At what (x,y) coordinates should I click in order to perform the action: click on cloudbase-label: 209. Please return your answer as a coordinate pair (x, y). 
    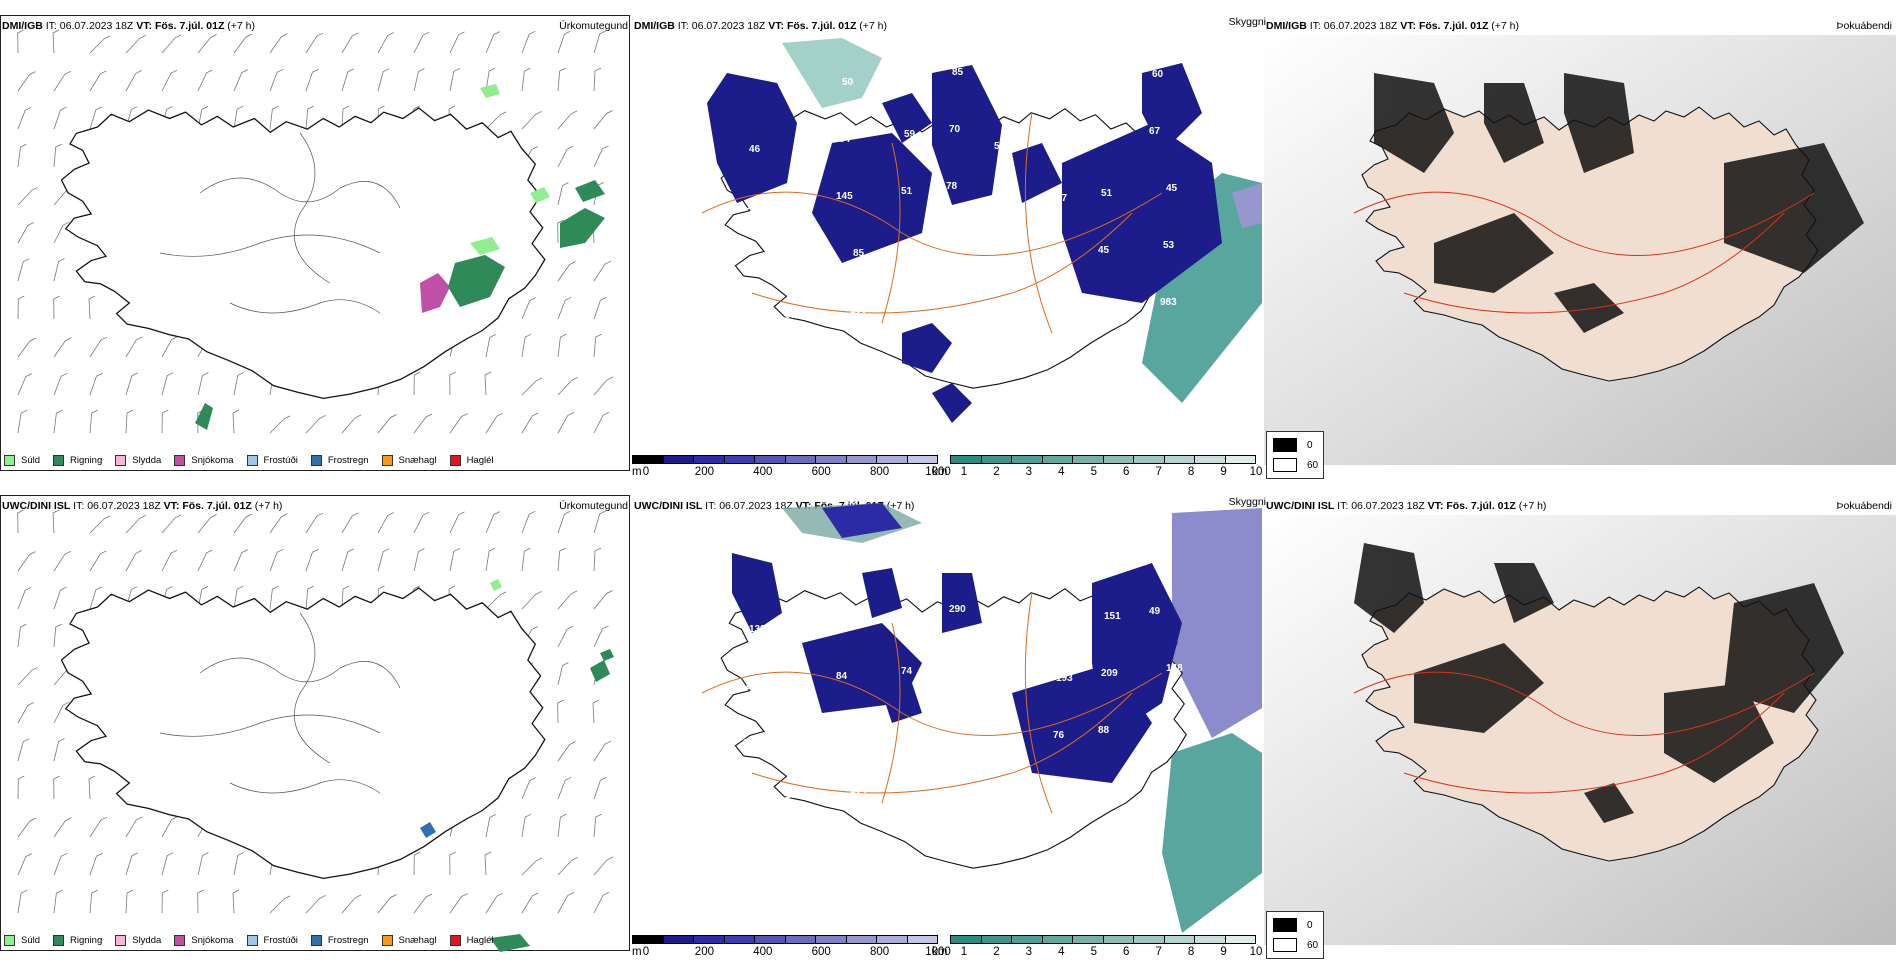
    Looking at the image, I should click on (751, 743).